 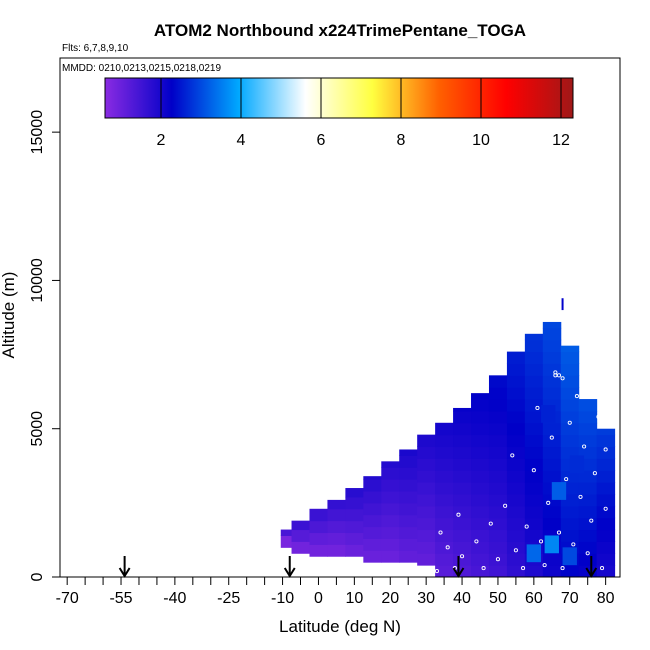 What do you see at coordinates (95, 48) in the screenshot?
I see `flights-subtitle: Flts: 6,7,8,9,10` at bounding box center [95, 48].